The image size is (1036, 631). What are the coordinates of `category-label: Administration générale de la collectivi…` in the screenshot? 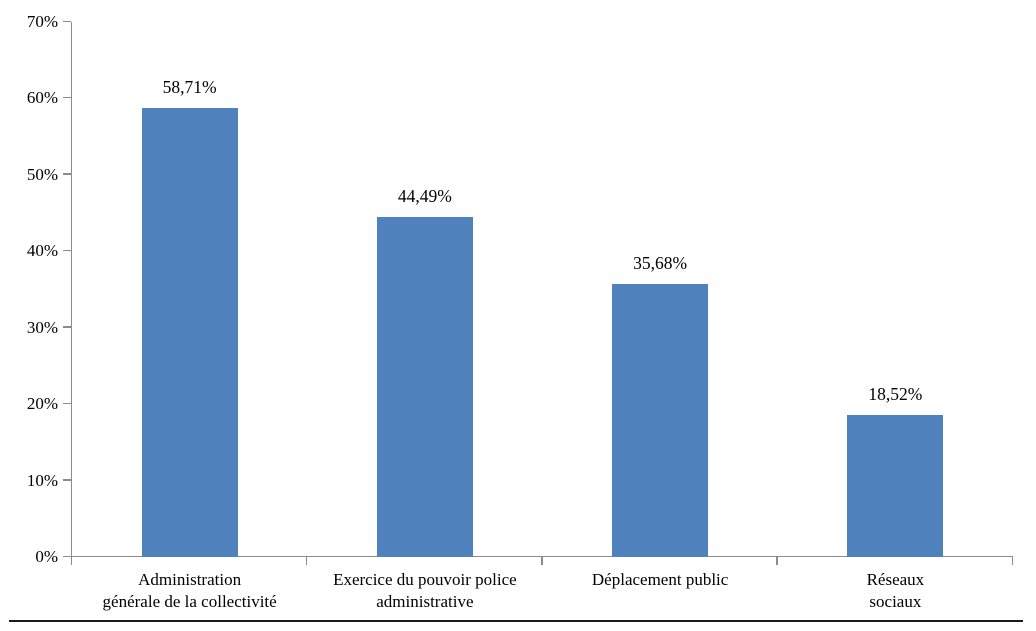 It's located at (189, 590).